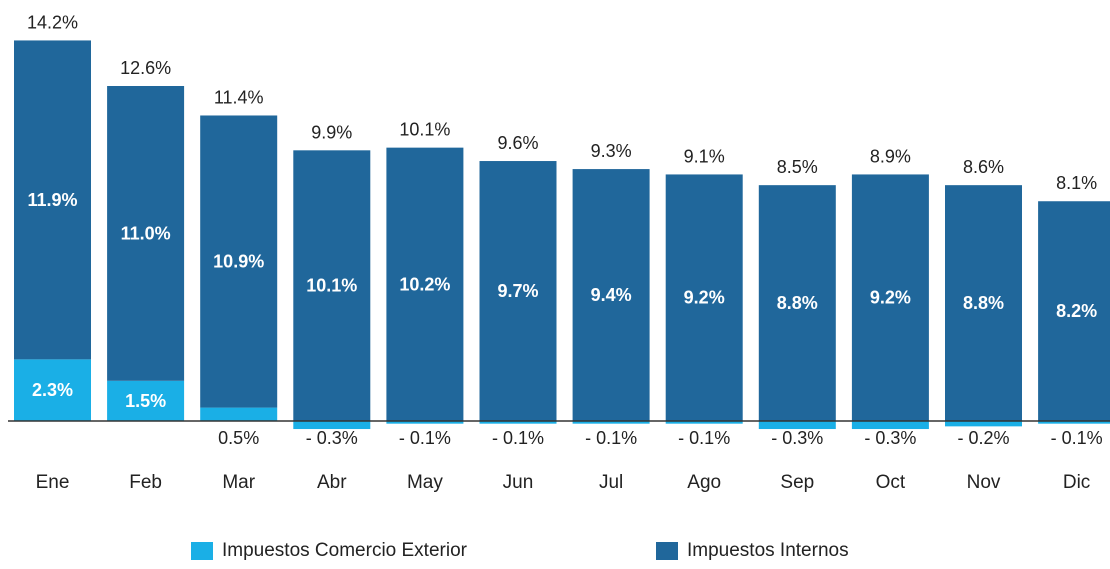 This screenshot has height=569, width=1110. I want to click on category-label: Sep, so click(797, 482).